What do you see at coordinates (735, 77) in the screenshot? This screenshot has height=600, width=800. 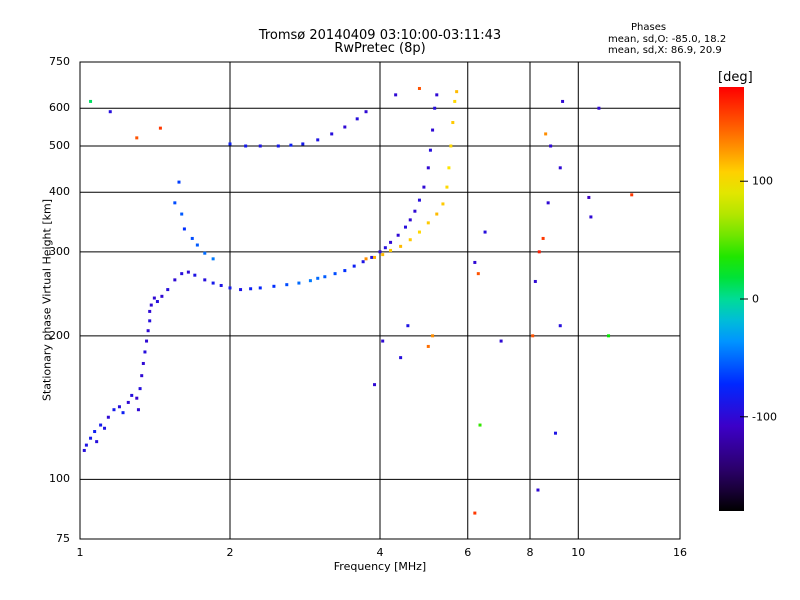 I see `colorbar-unit-label: [deg]` at bounding box center [735, 77].